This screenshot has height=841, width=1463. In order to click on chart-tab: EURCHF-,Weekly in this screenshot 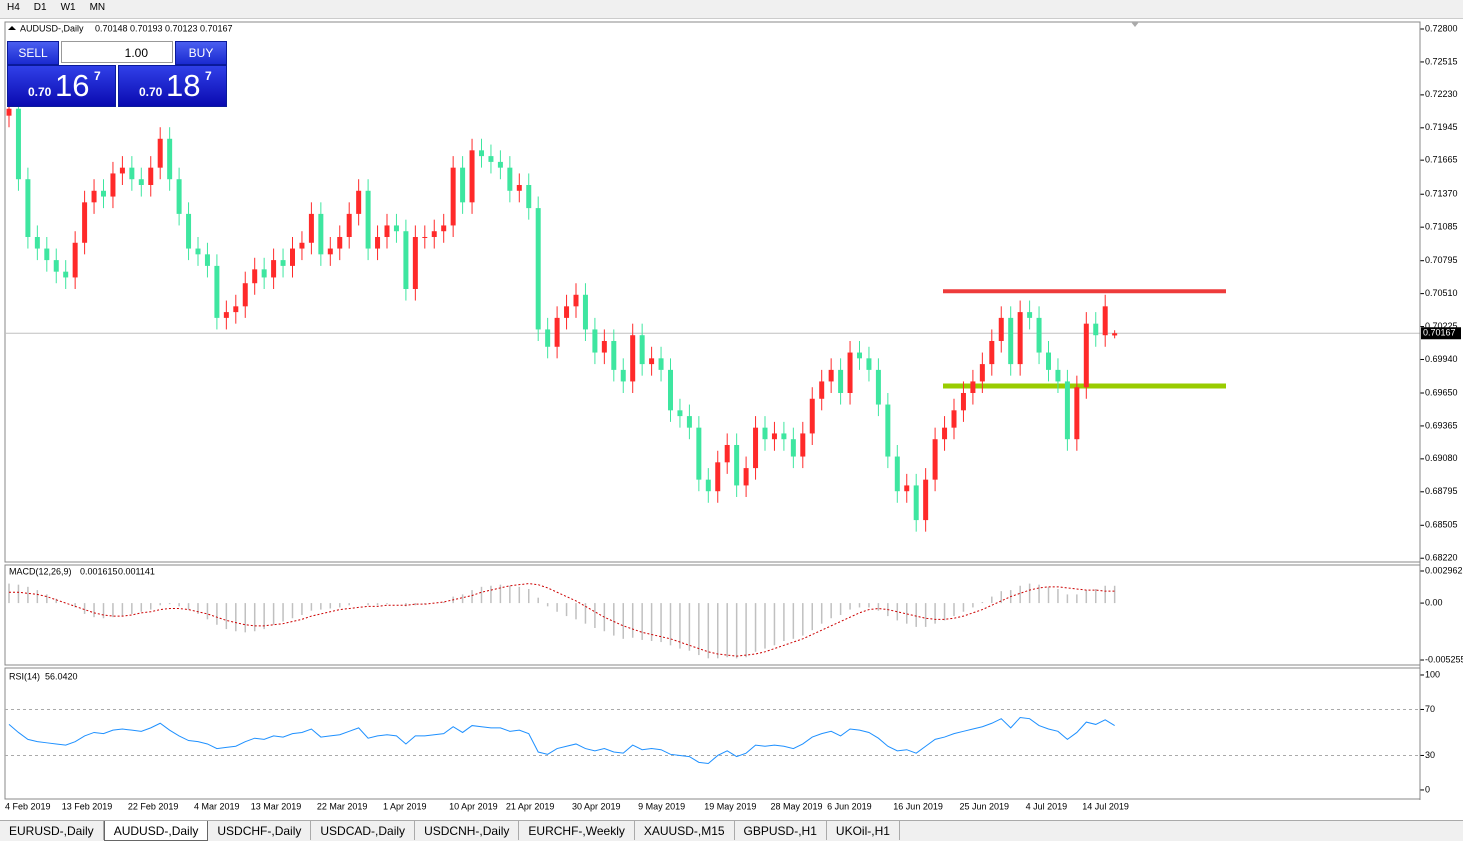, I will do `click(577, 830)`.